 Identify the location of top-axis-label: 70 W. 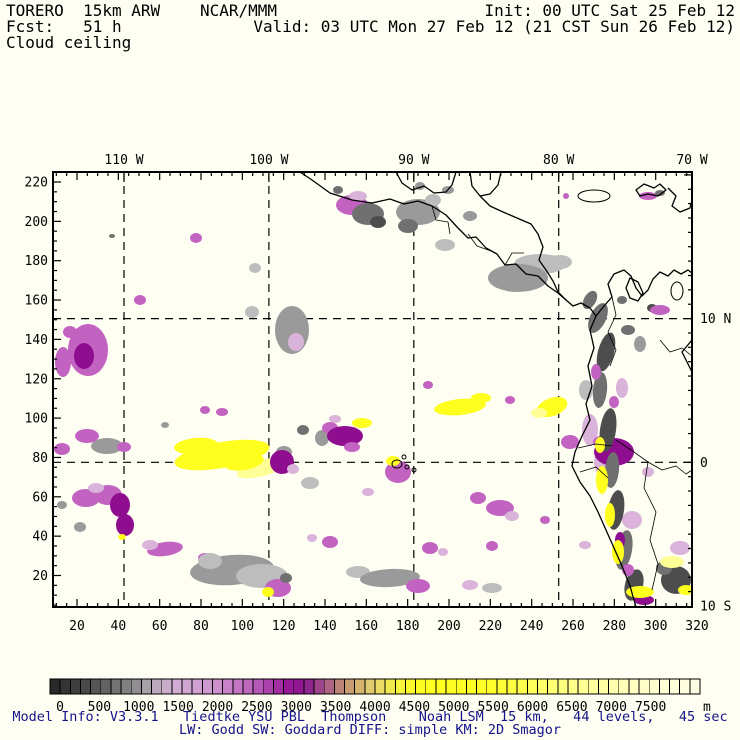
(691, 160).